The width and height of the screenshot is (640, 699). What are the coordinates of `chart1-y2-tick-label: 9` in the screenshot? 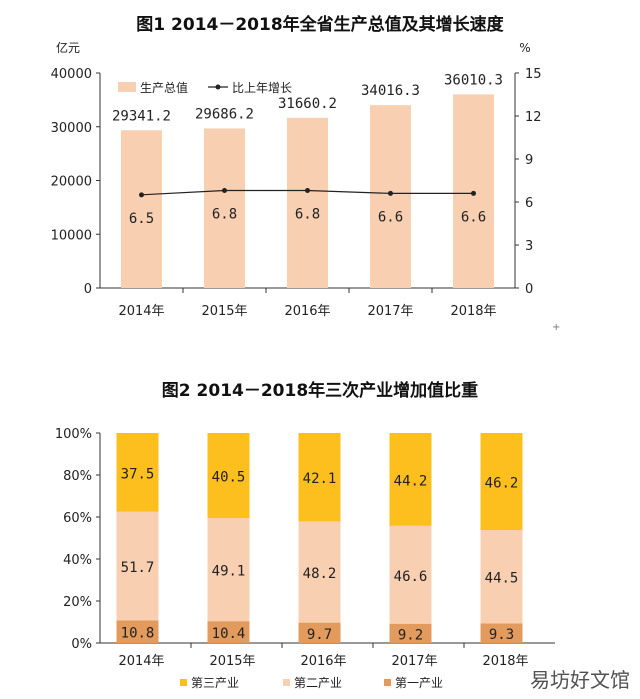 It's located at (529, 160).